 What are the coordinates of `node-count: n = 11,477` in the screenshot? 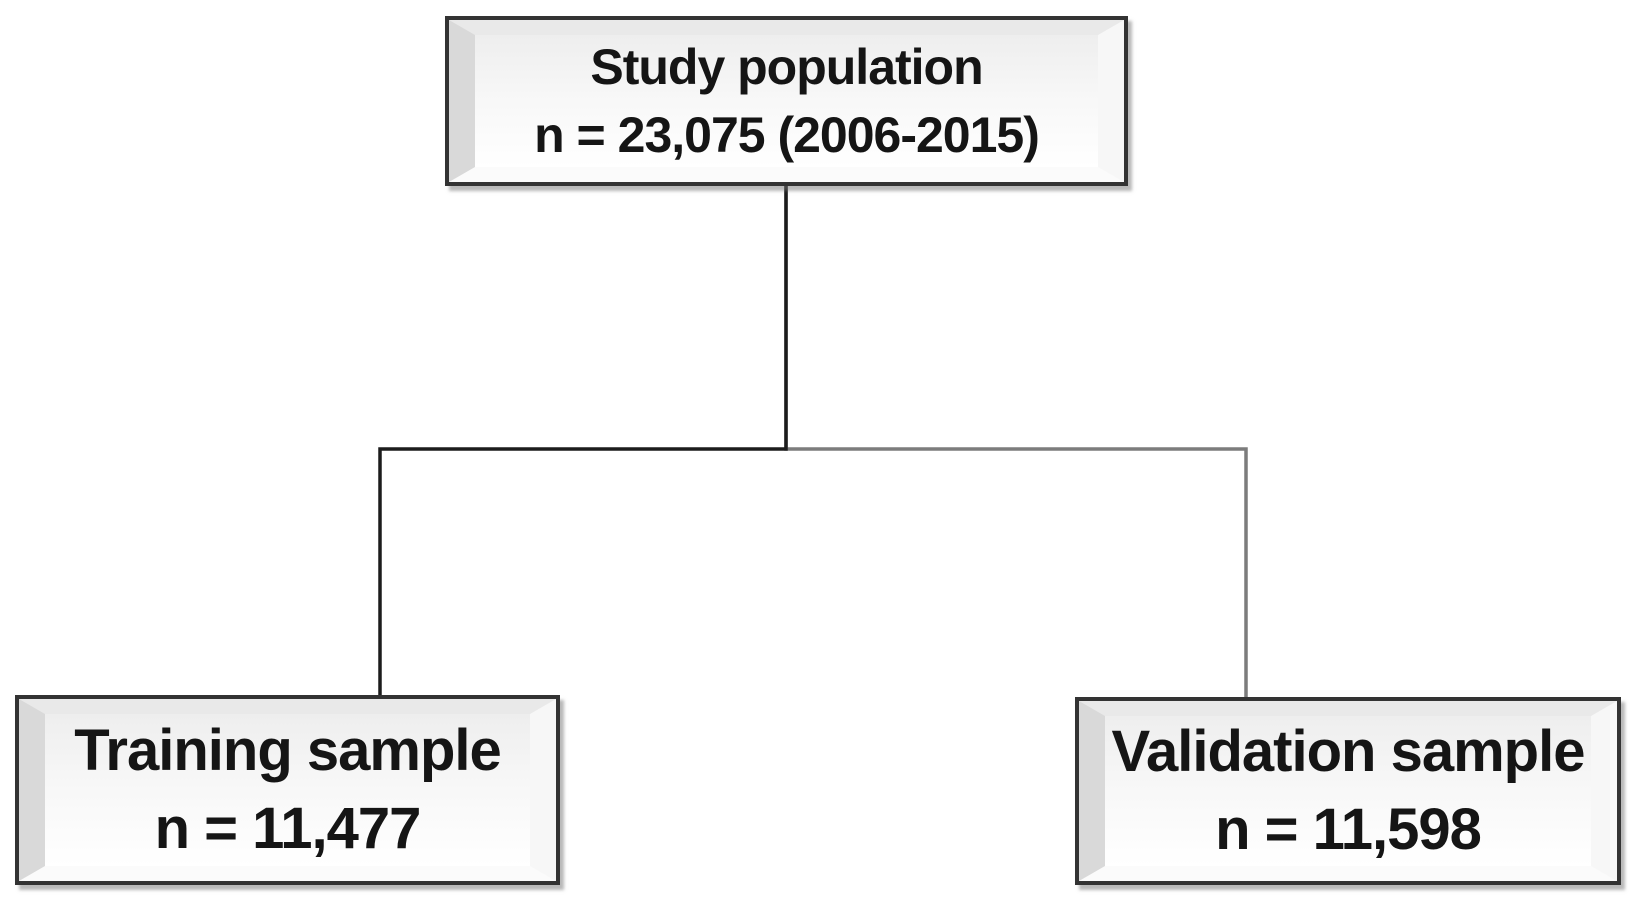 It's located at (288, 828).